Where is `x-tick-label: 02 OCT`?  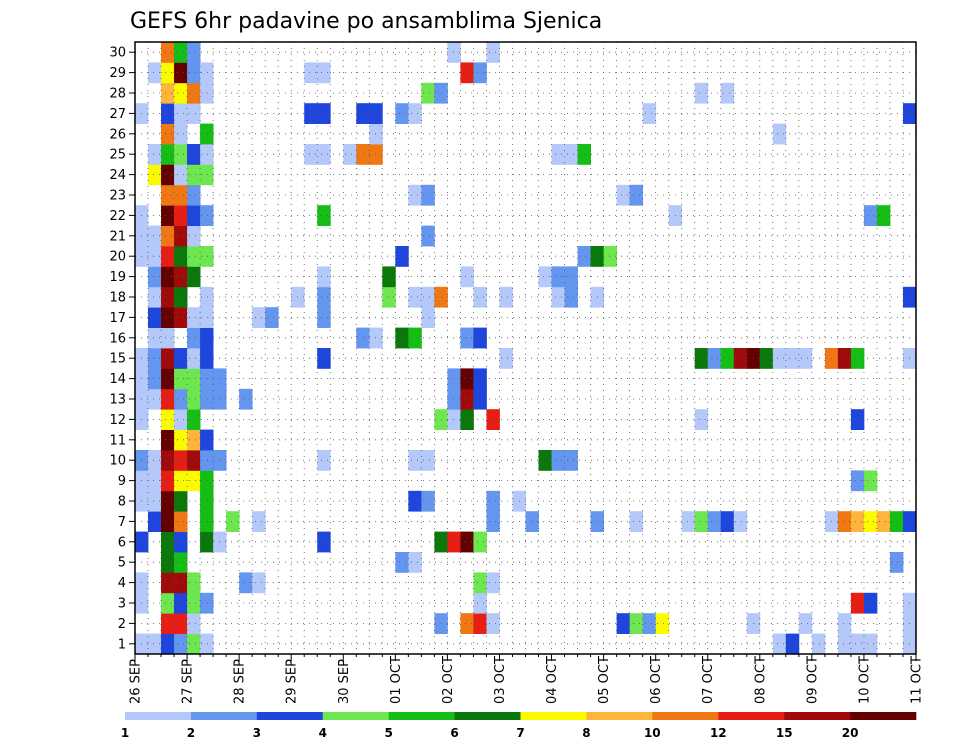 x-tick-label: 02 OCT is located at coordinates (448, 680).